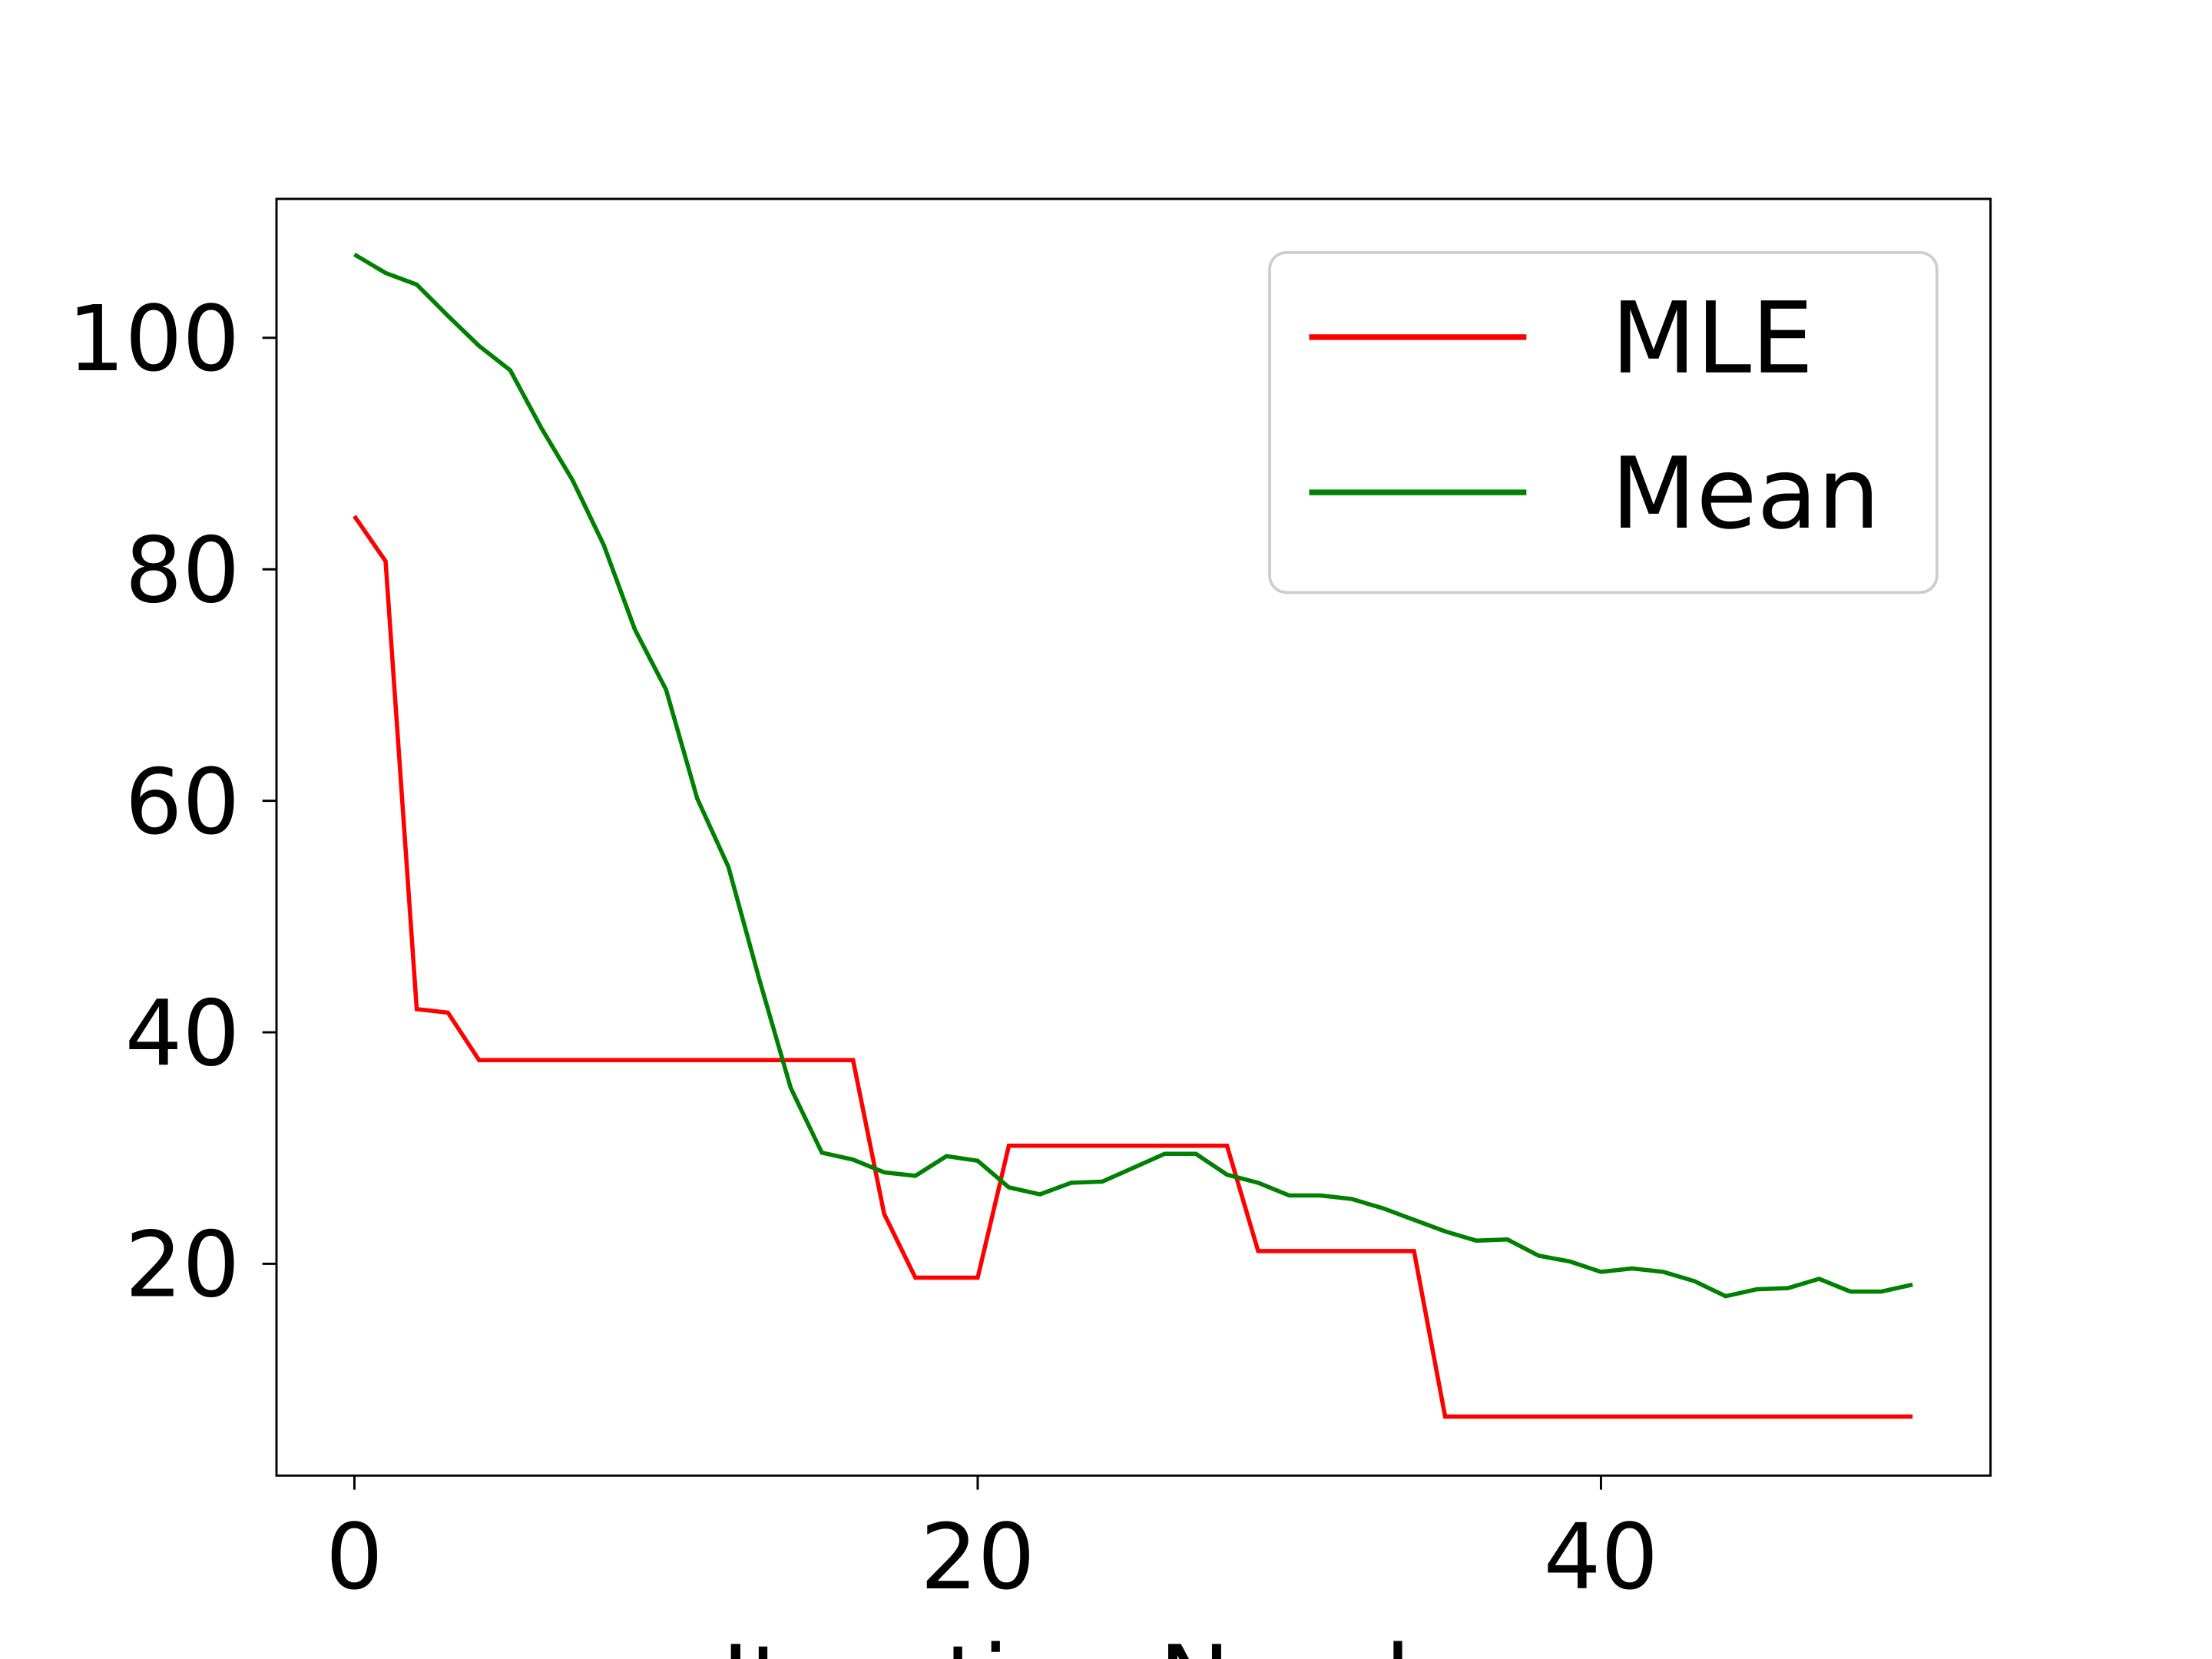 This screenshot has height=1659, width=2212. I want to click on x-tick-label: 40, so click(1602, 1558).